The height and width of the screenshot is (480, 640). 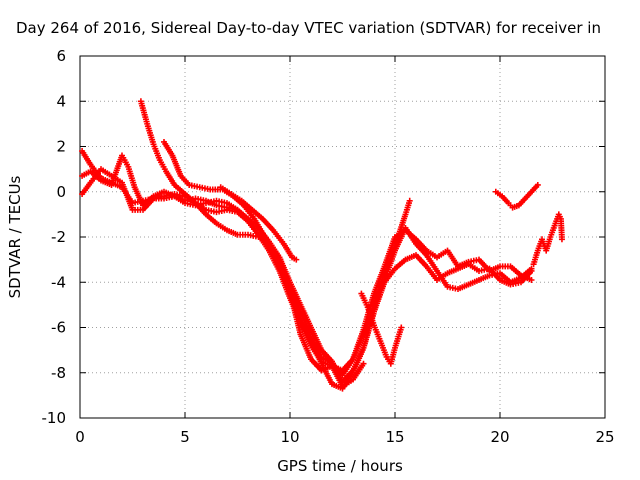 What do you see at coordinates (604, 437) in the screenshot?
I see `x-tick-label: 25` at bounding box center [604, 437].